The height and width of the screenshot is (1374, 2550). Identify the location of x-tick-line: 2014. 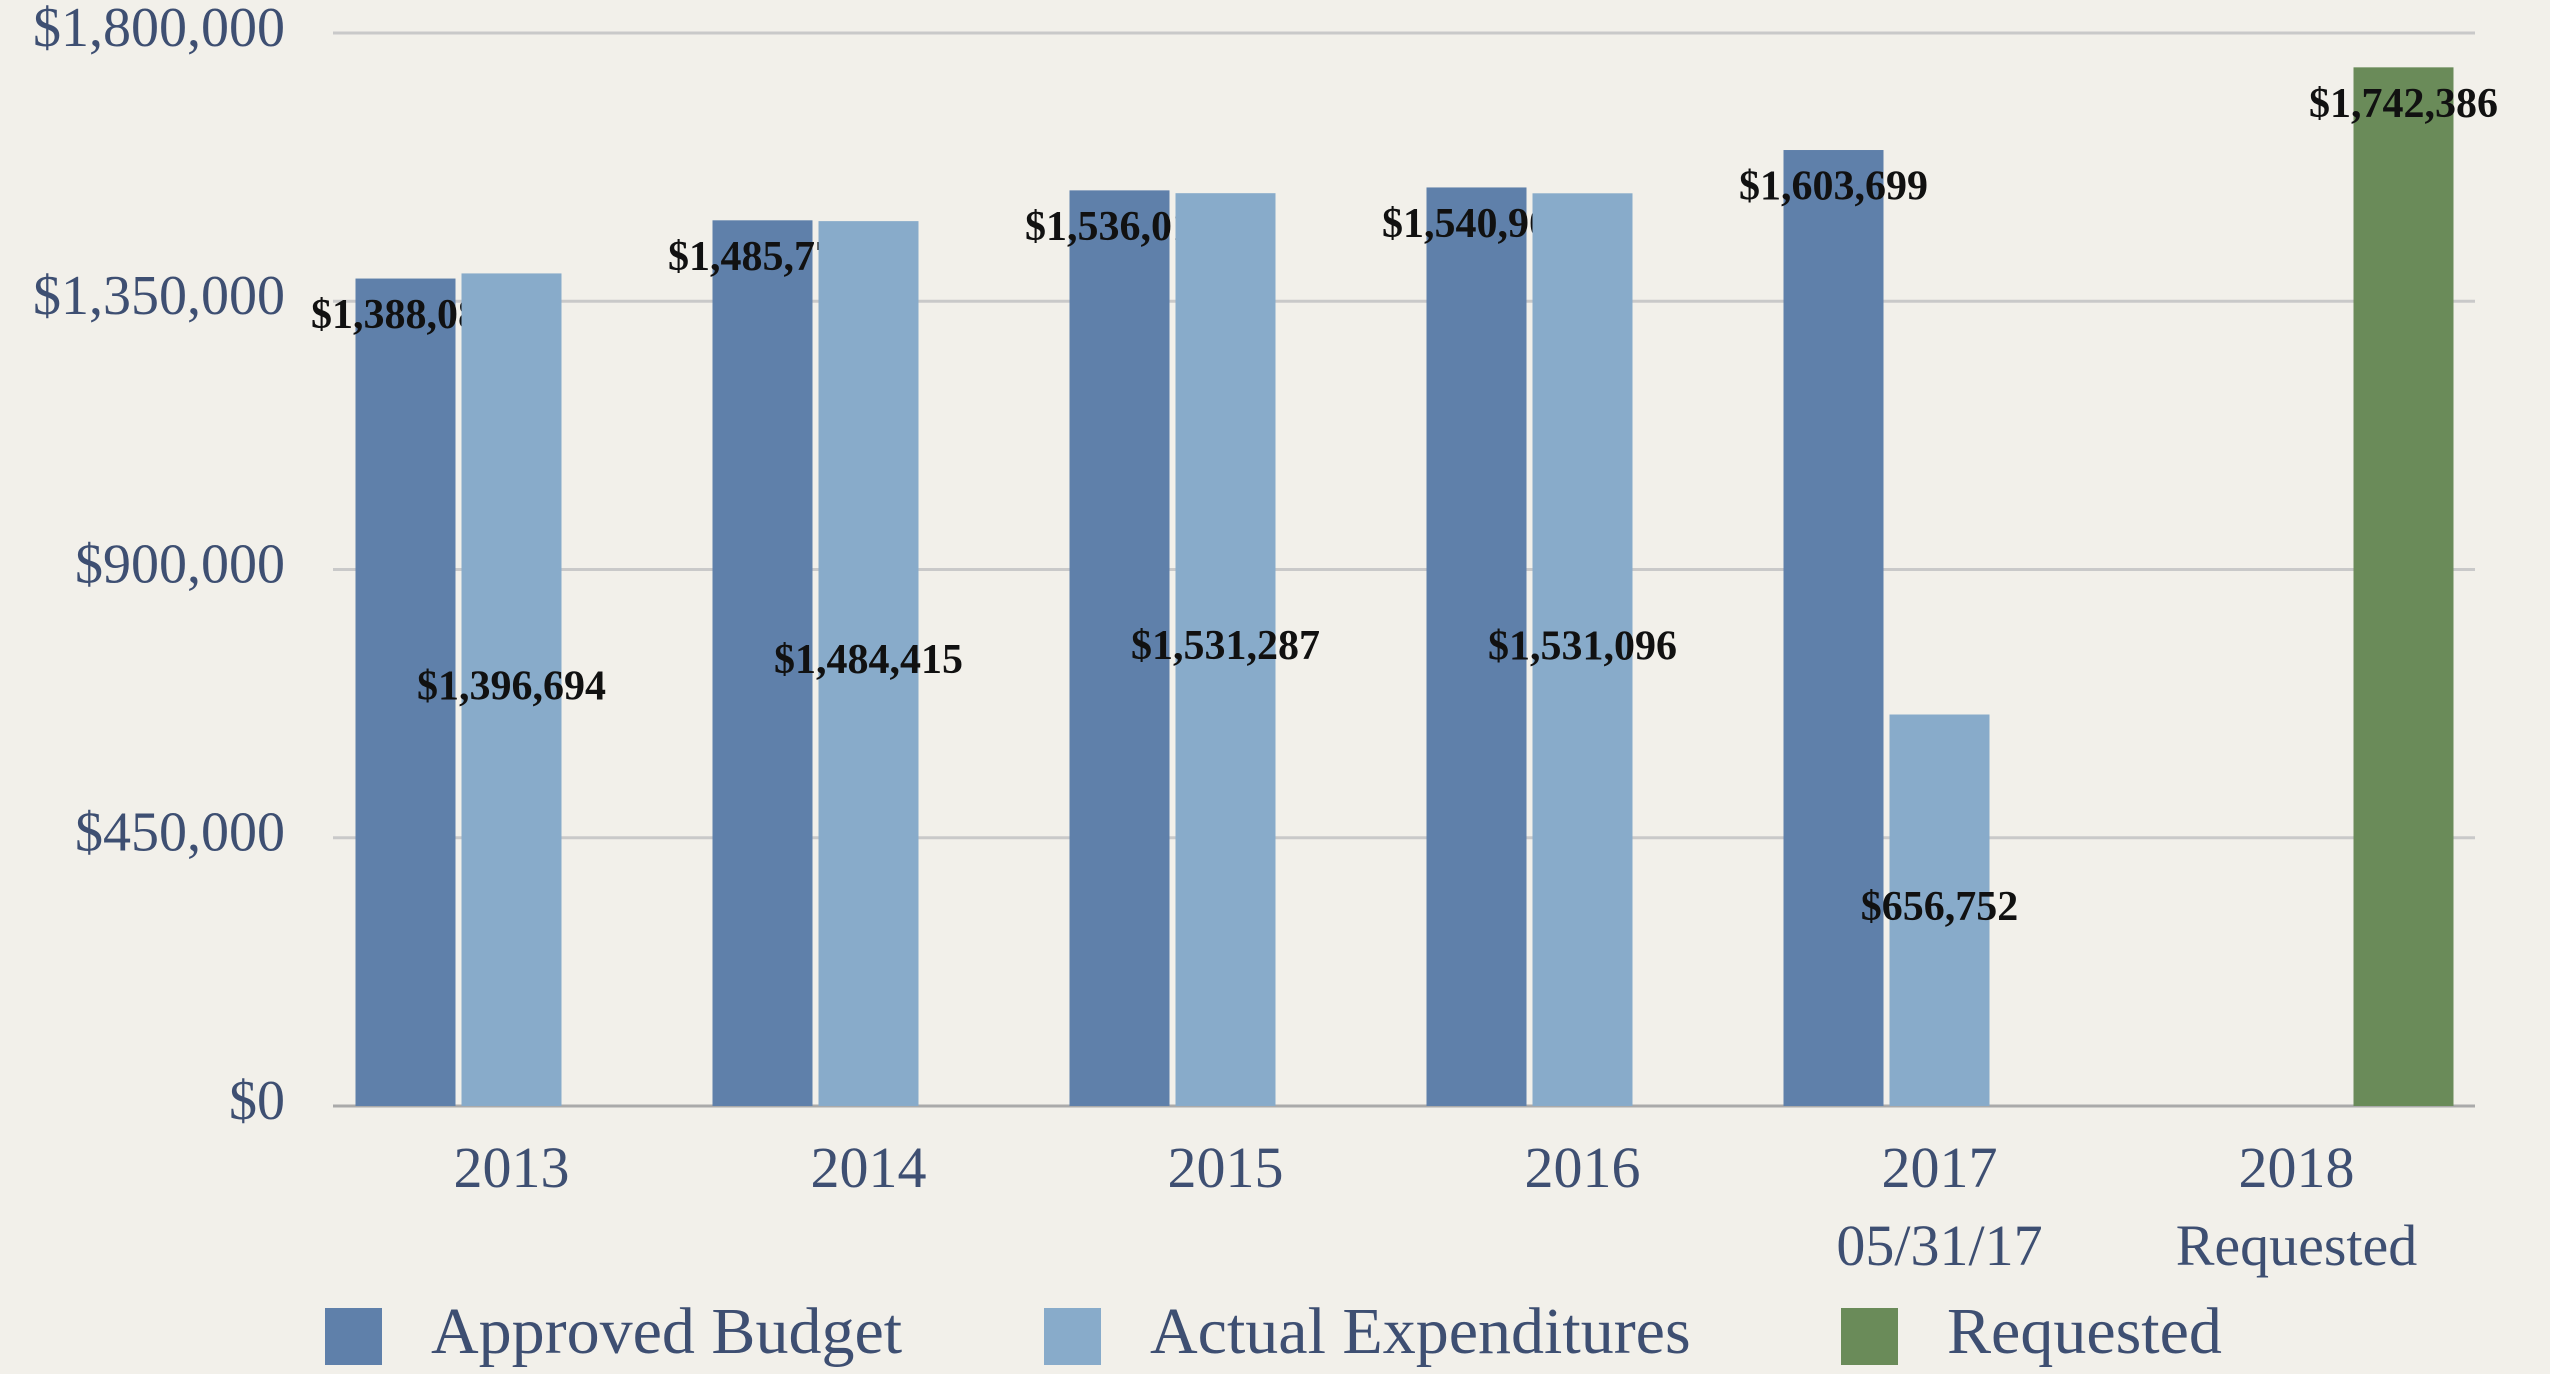
(869, 1167).